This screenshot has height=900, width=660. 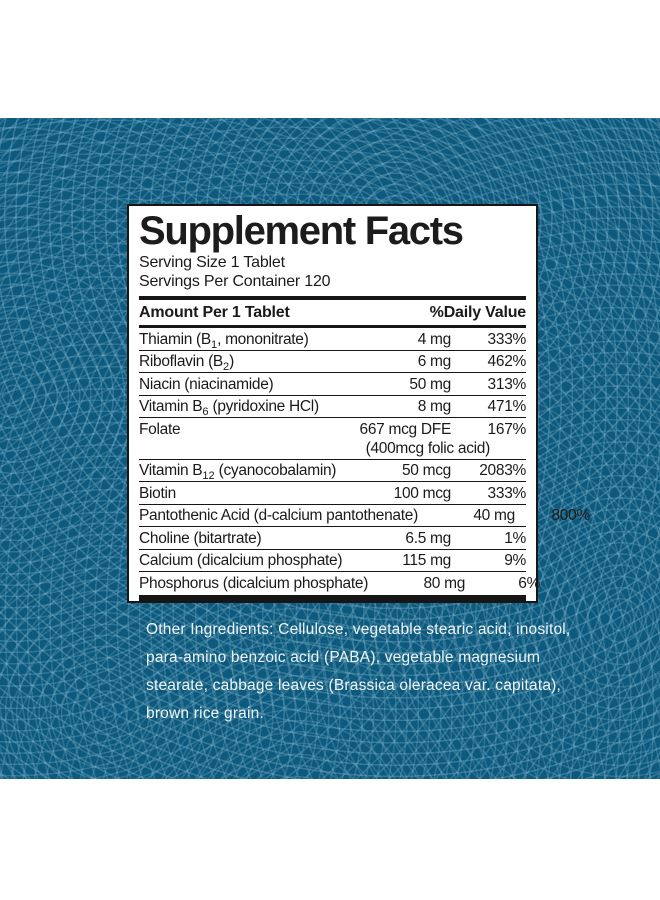 What do you see at coordinates (332, 598) in the screenshot?
I see `table-bottom-bar` at bounding box center [332, 598].